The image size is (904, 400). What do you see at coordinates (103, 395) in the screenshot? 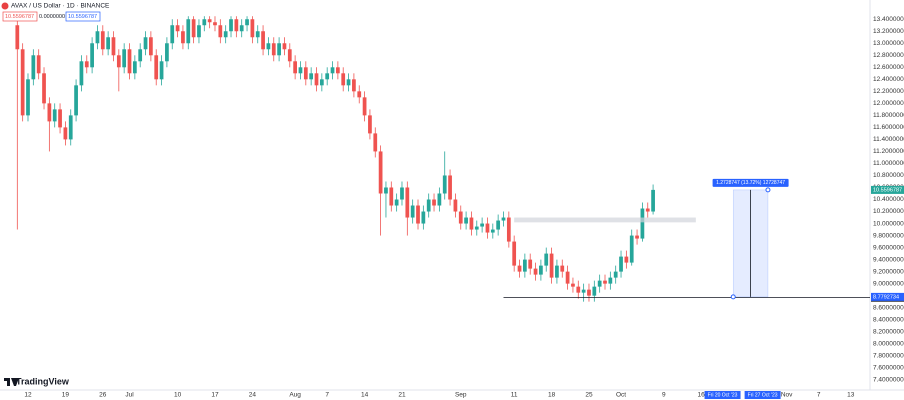
I see `x-tick-label: 26` at bounding box center [103, 395].